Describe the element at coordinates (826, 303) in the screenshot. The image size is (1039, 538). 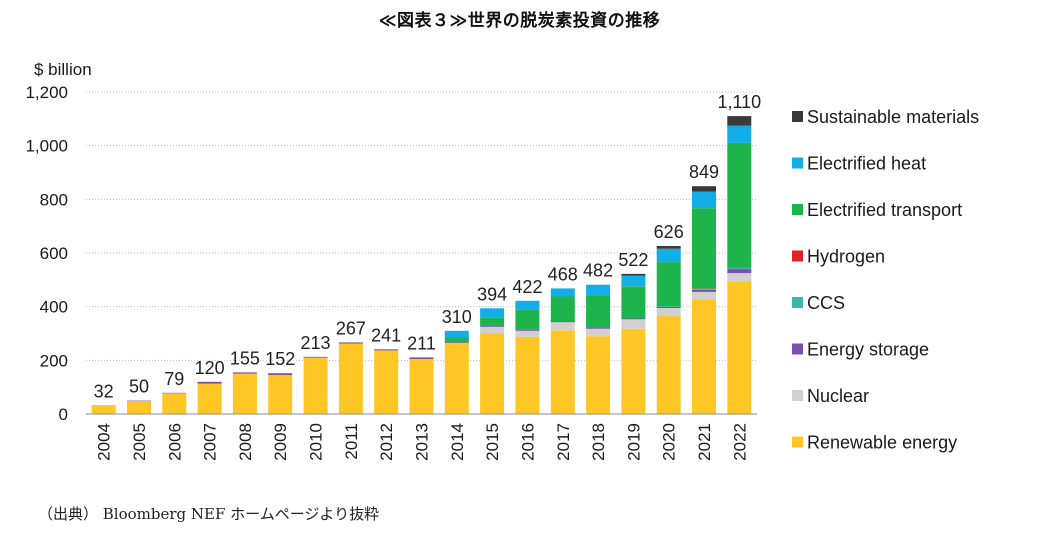
I see `legend-label: CCS` at that location.